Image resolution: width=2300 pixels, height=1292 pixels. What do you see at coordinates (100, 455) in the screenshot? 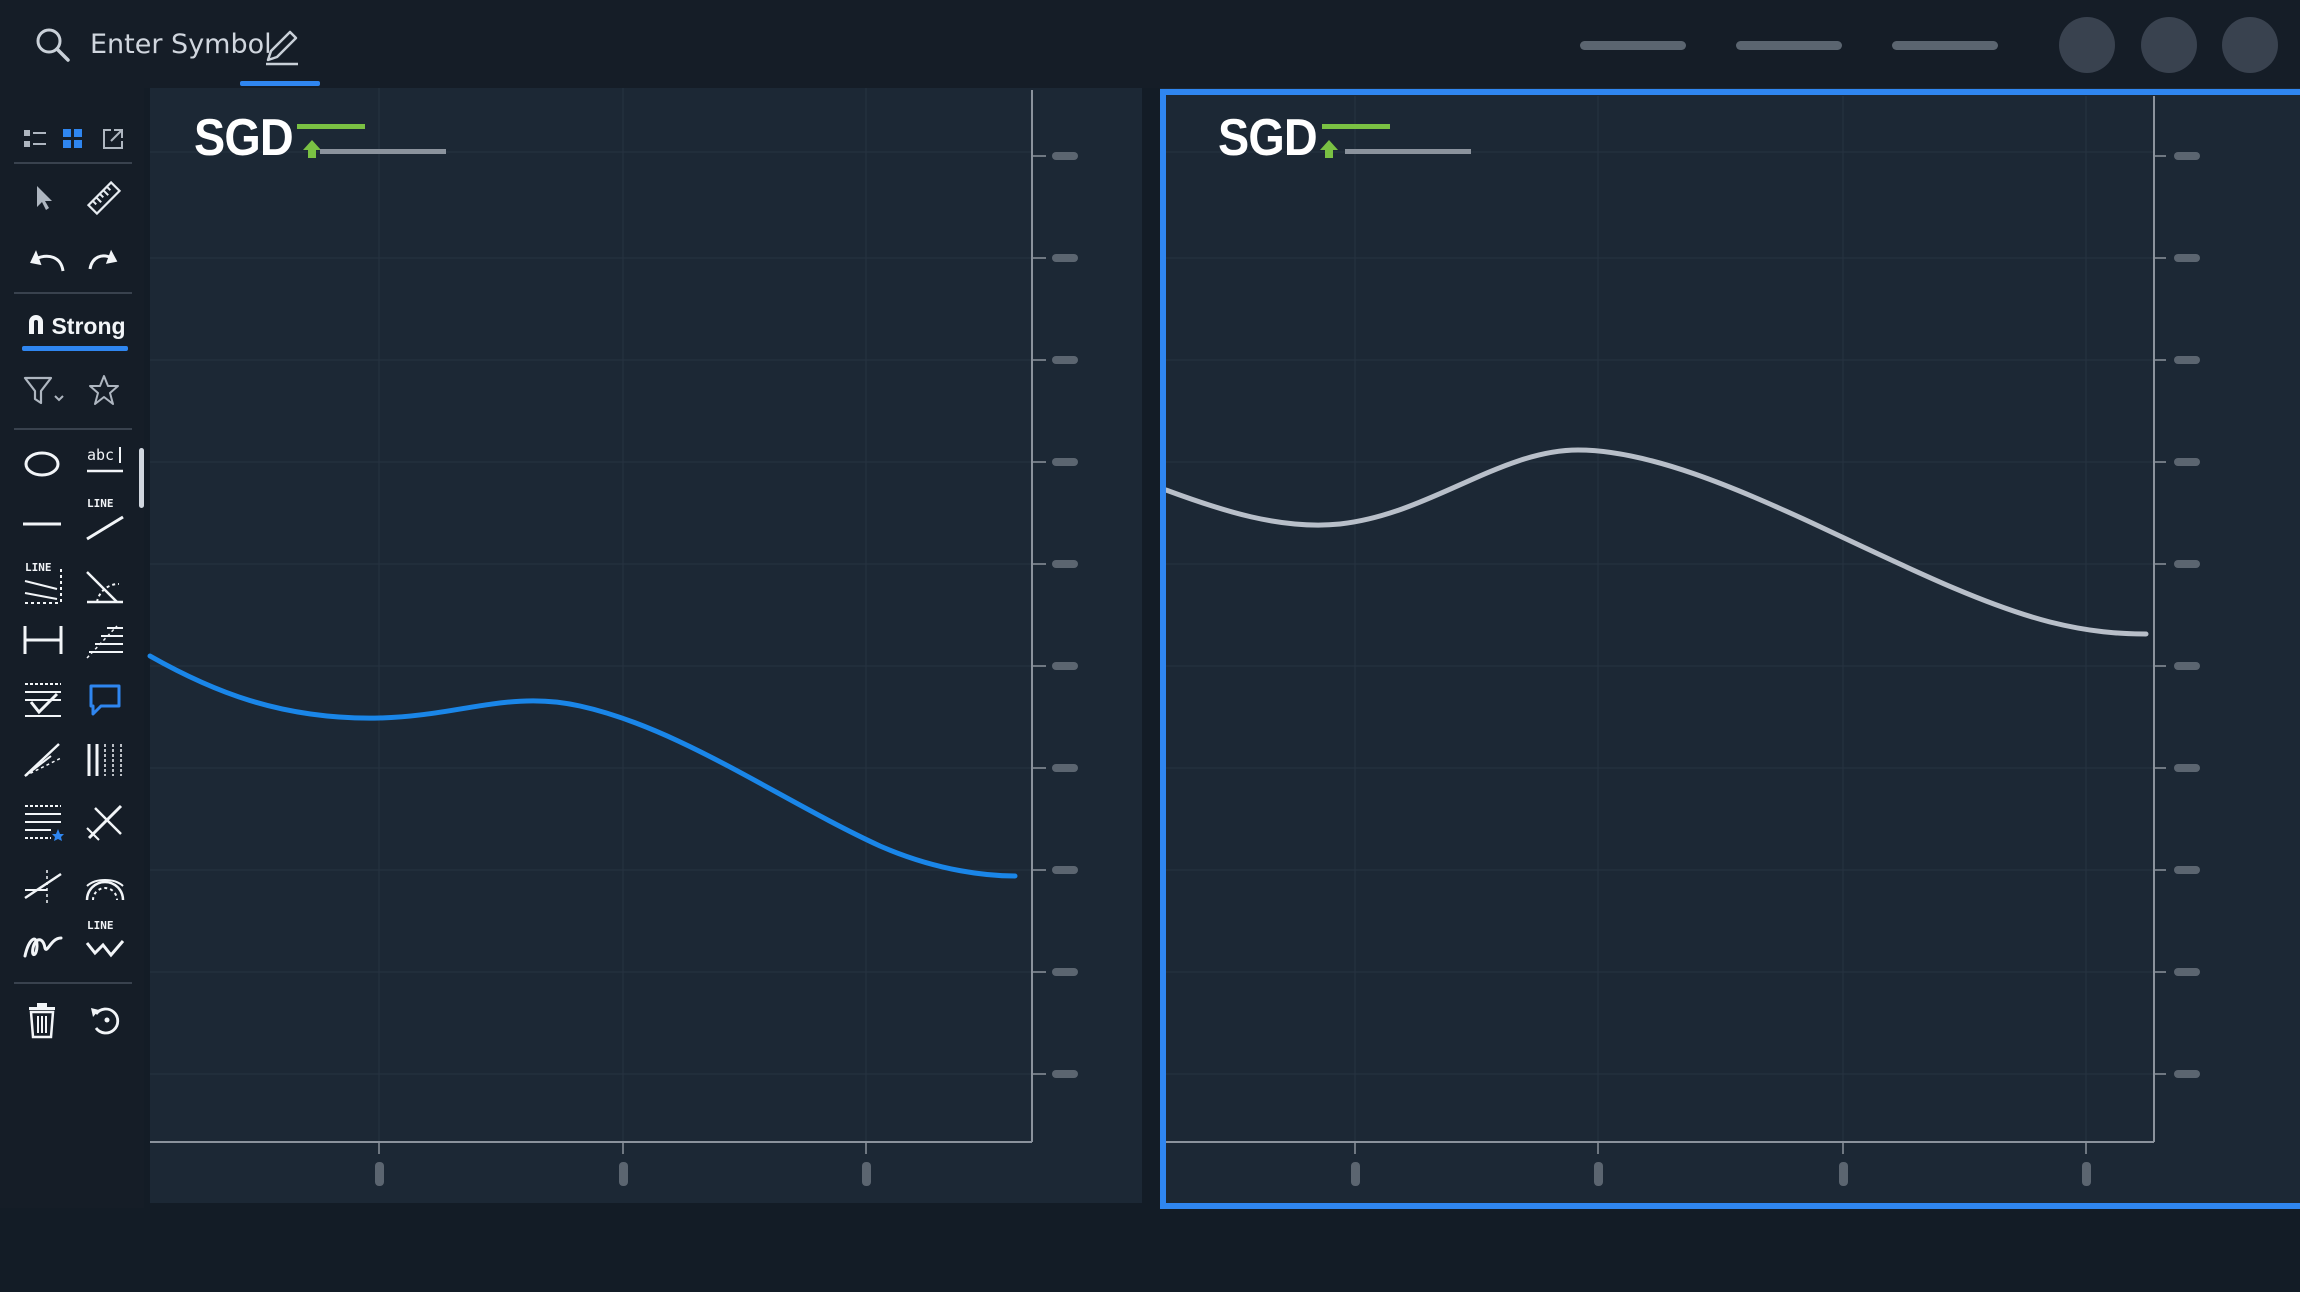
I see `text-tool-glyph: abc` at bounding box center [100, 455].